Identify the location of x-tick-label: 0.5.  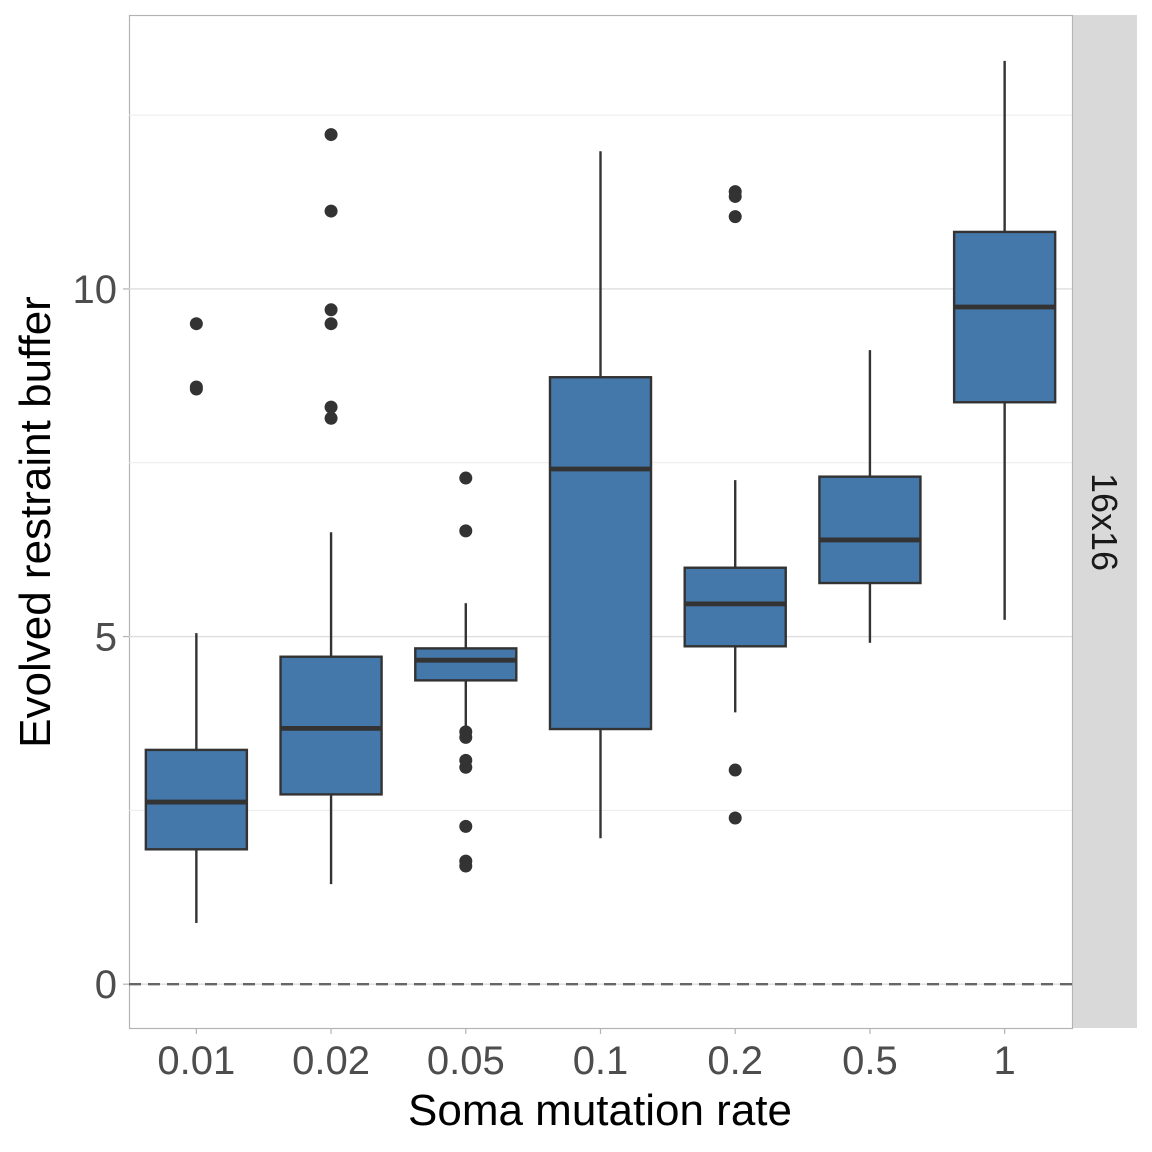
(870, 1061).